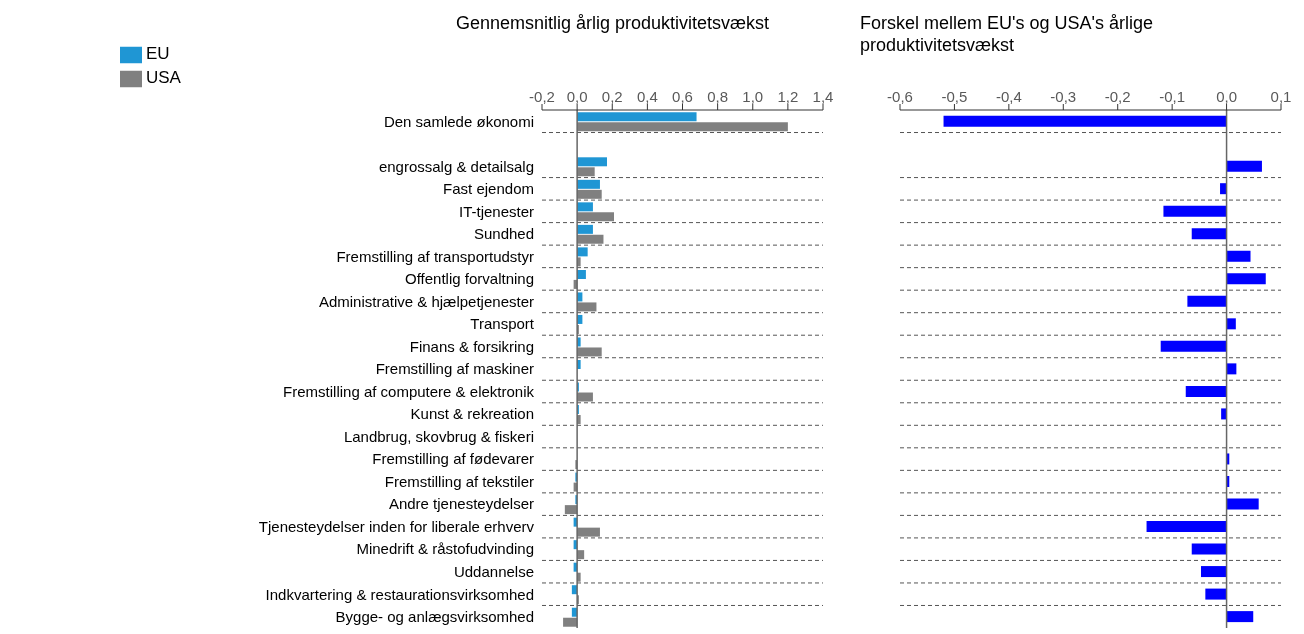  What do you see at coordinates (472, 414) in the screenshot?
I see `y-tick-label: Kunst & rekreation` at bounding box center [472, 414].